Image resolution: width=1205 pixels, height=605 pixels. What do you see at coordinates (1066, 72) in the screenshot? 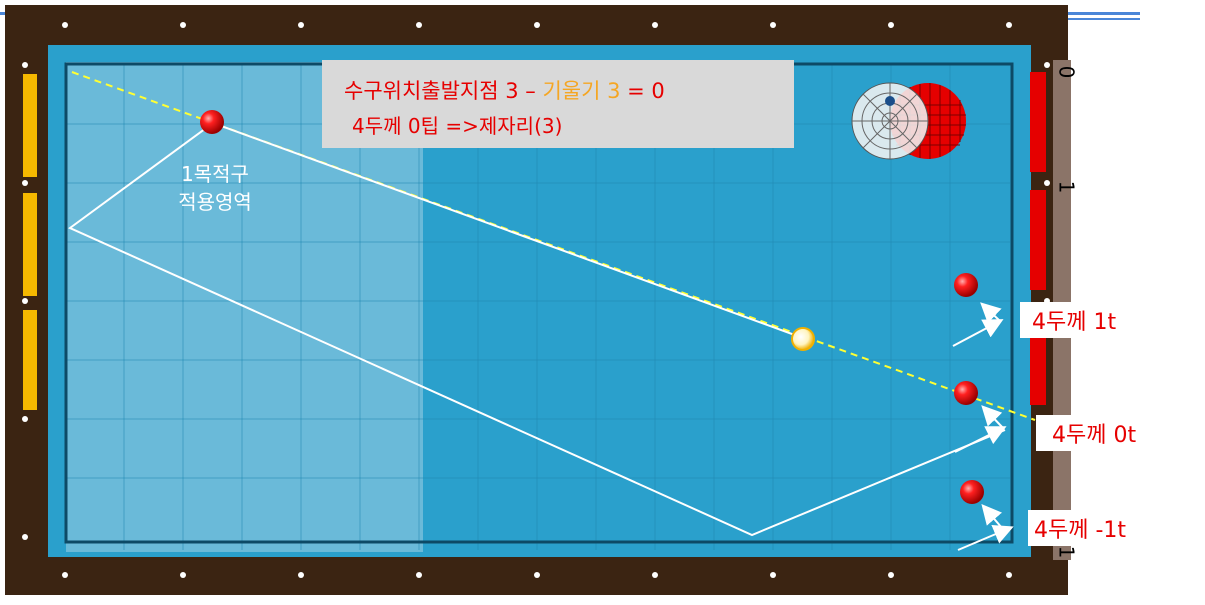
I see `rail-number-0: 0` at bounding box center [1066, 72].